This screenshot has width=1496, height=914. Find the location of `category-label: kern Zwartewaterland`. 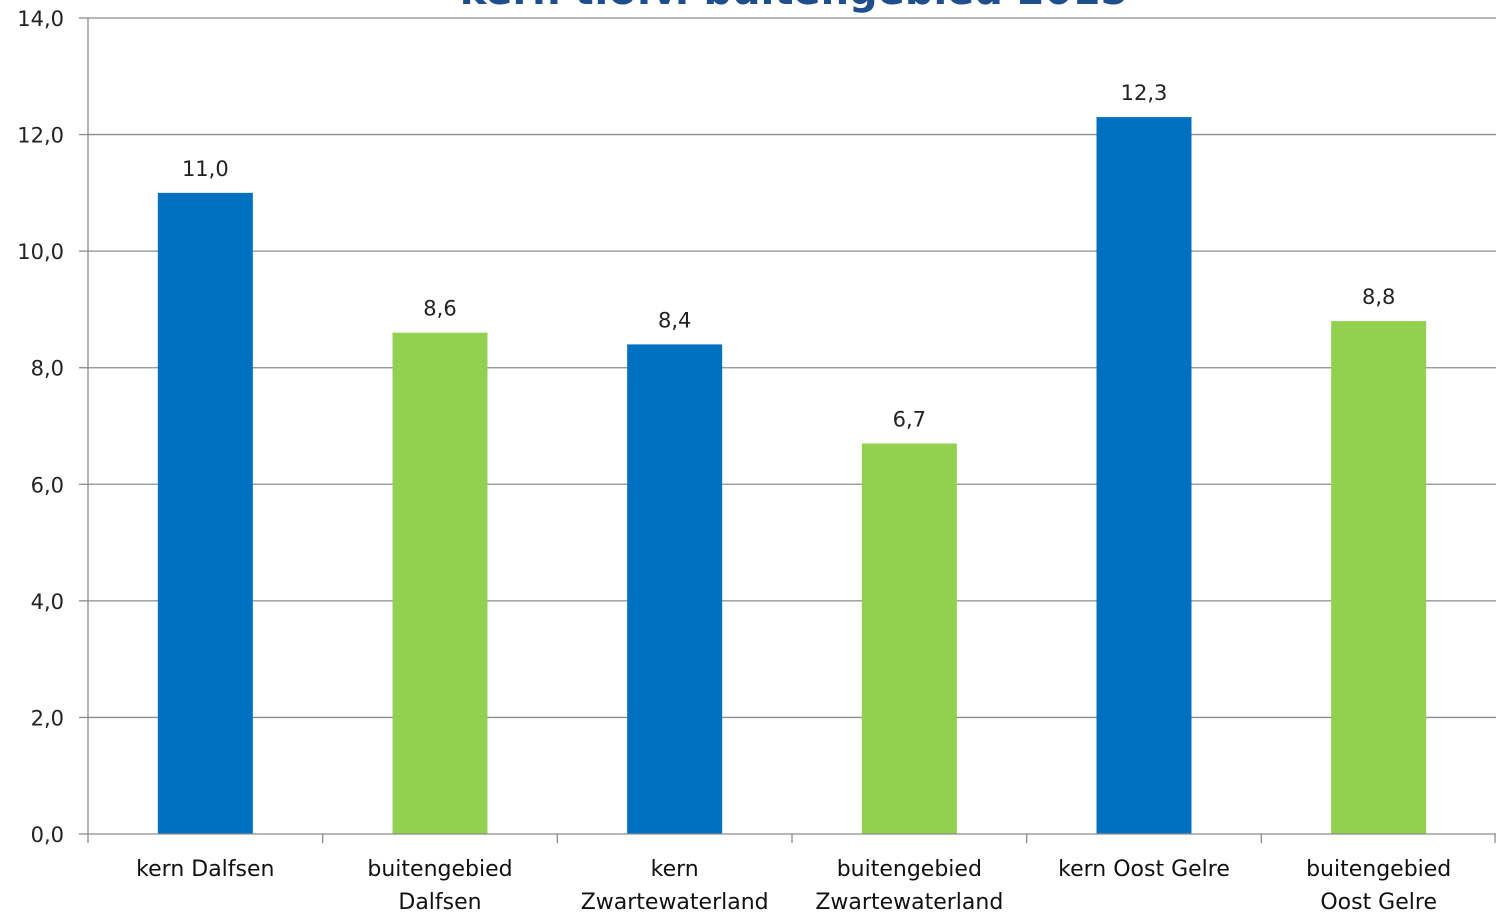

category-label: kern Zwartewaterland is located at coordinates (675, 885).